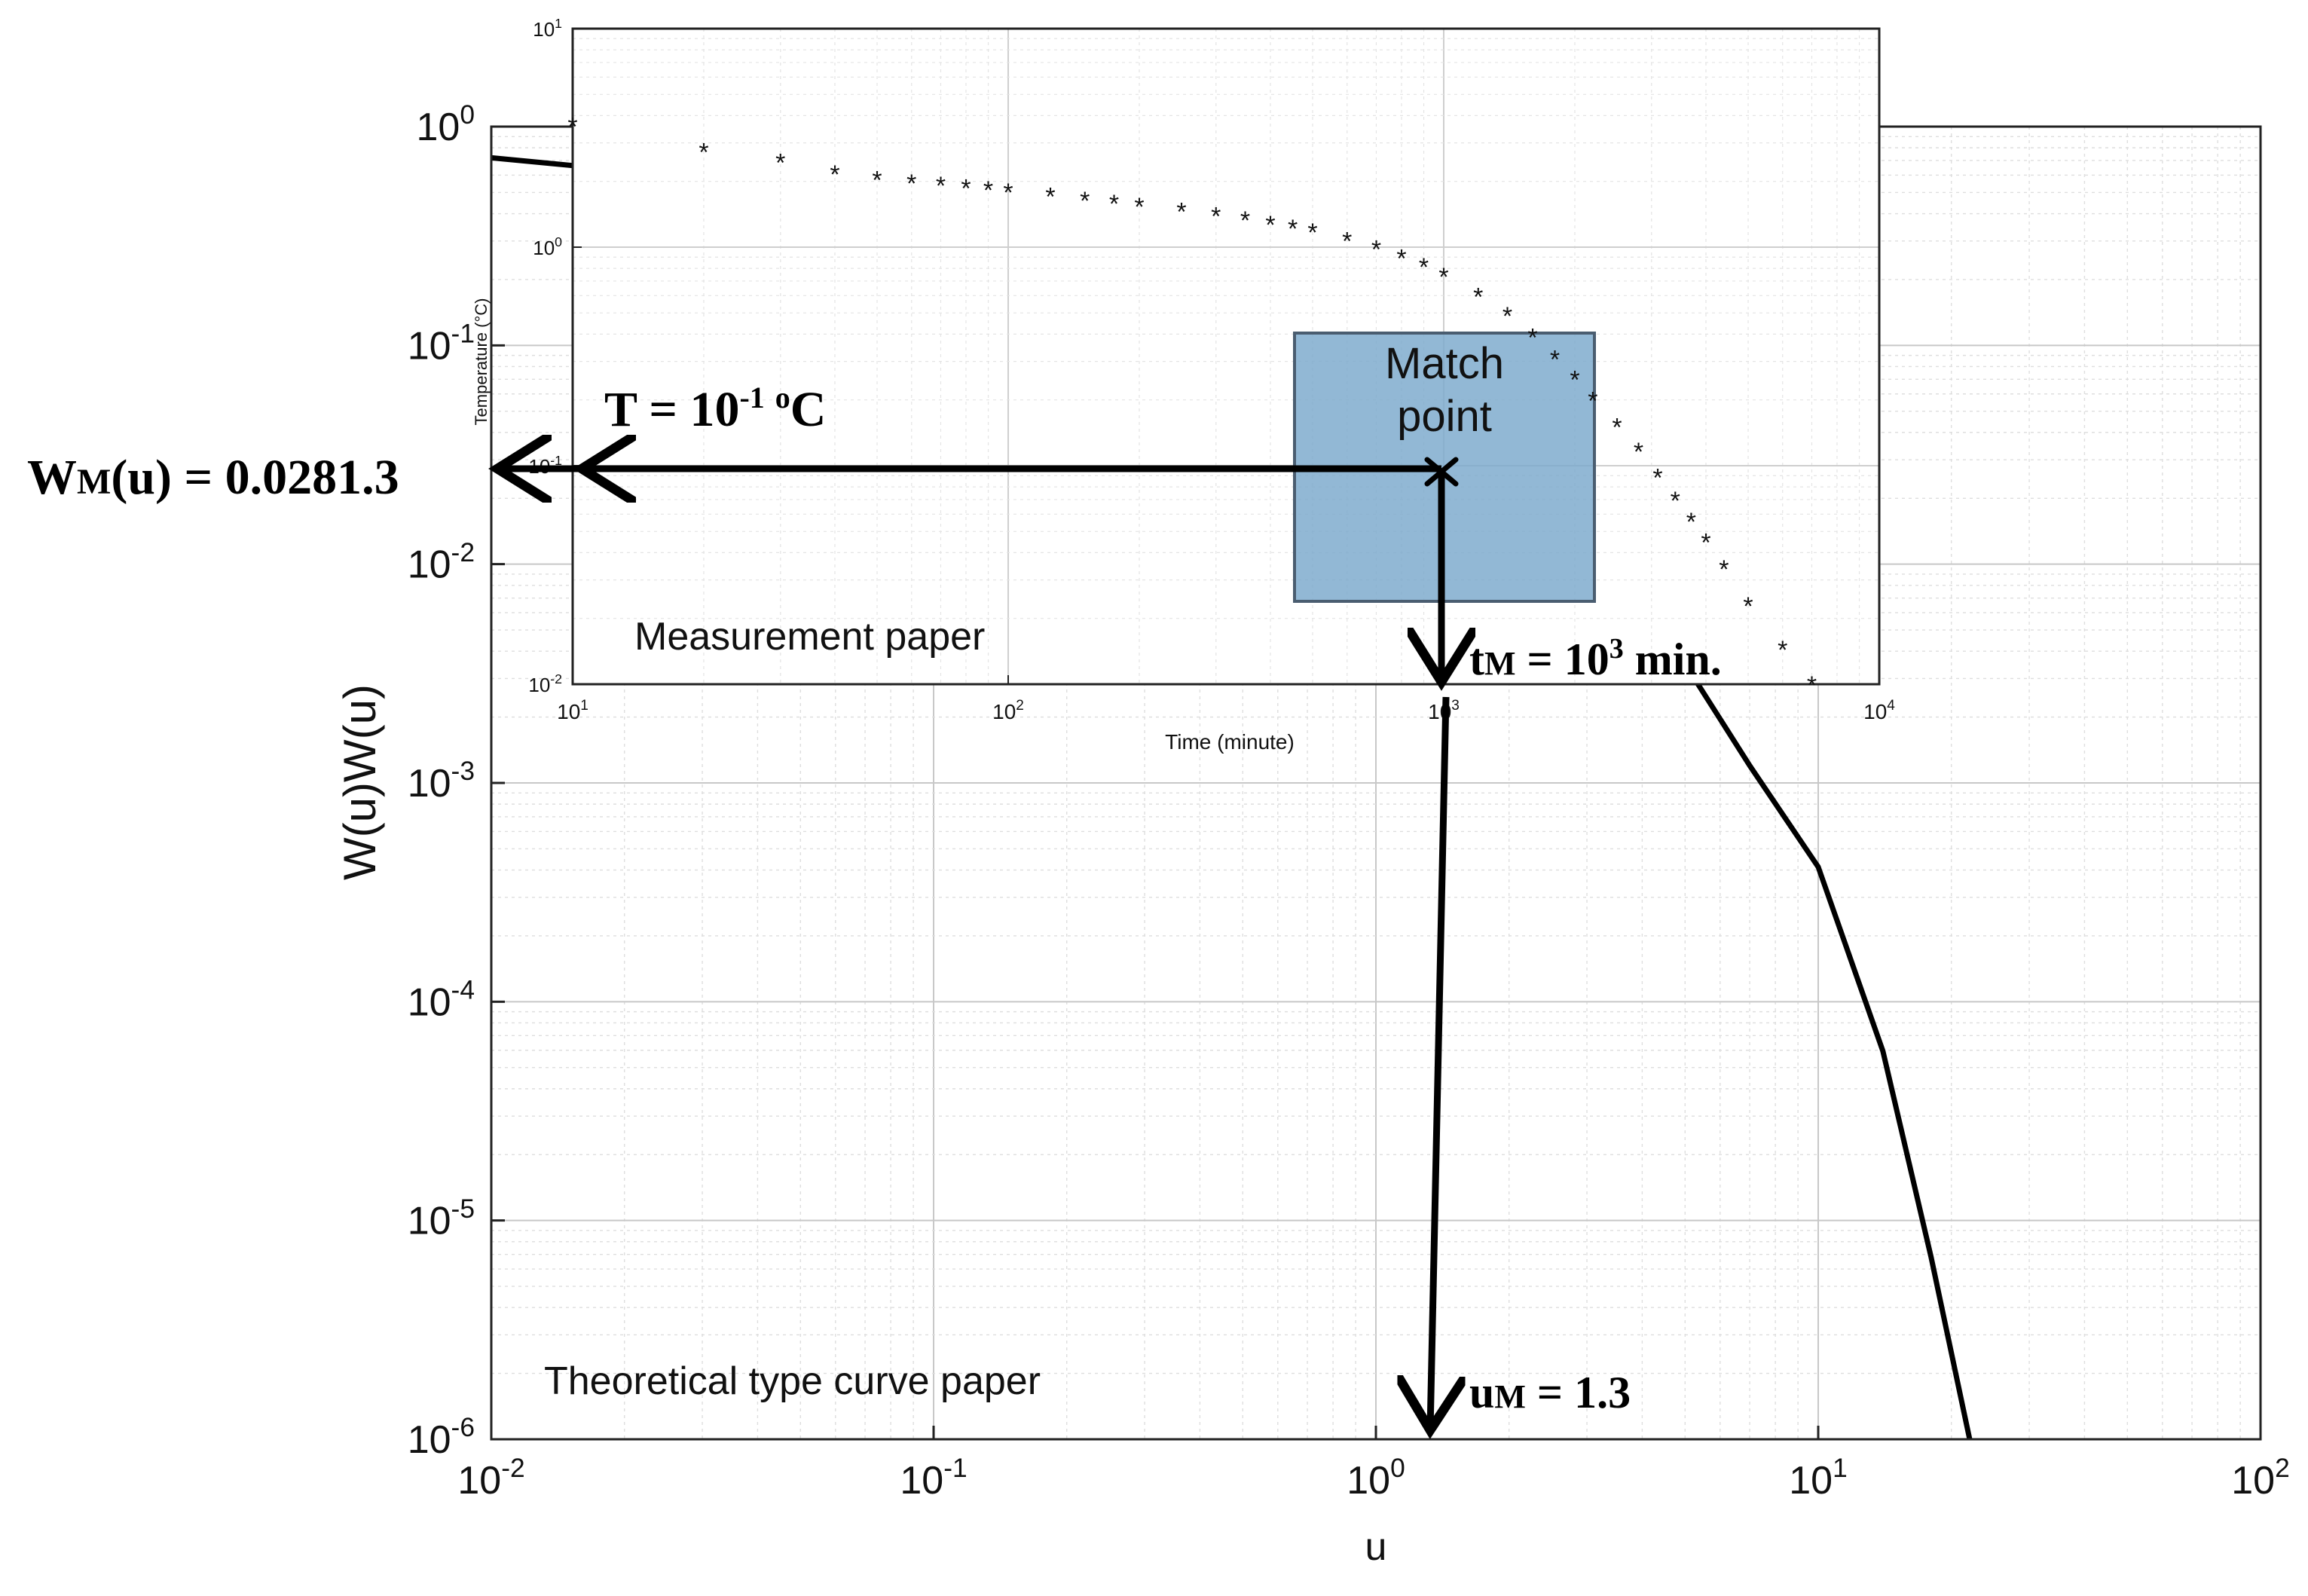 Image resolution: width=2308 pixels, height=1596 pixels. I want to click on main-y-tick-label: 10⁻³, so click(441, 781).